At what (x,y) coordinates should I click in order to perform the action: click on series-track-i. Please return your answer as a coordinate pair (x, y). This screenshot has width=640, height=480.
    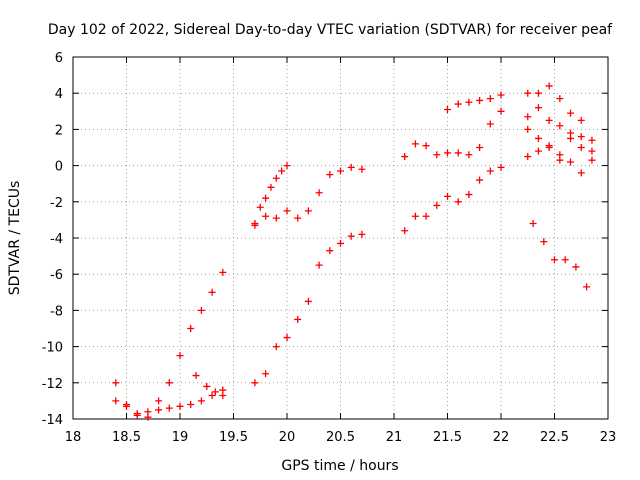
    Looking at the image, I should click on (474, 102).